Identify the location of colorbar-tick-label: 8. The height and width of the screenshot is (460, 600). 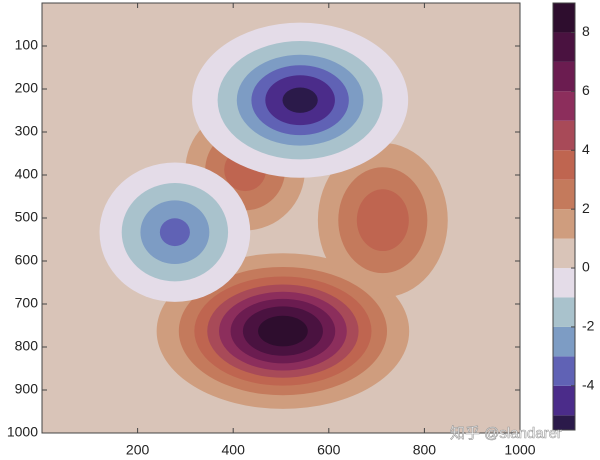
(586, 31).